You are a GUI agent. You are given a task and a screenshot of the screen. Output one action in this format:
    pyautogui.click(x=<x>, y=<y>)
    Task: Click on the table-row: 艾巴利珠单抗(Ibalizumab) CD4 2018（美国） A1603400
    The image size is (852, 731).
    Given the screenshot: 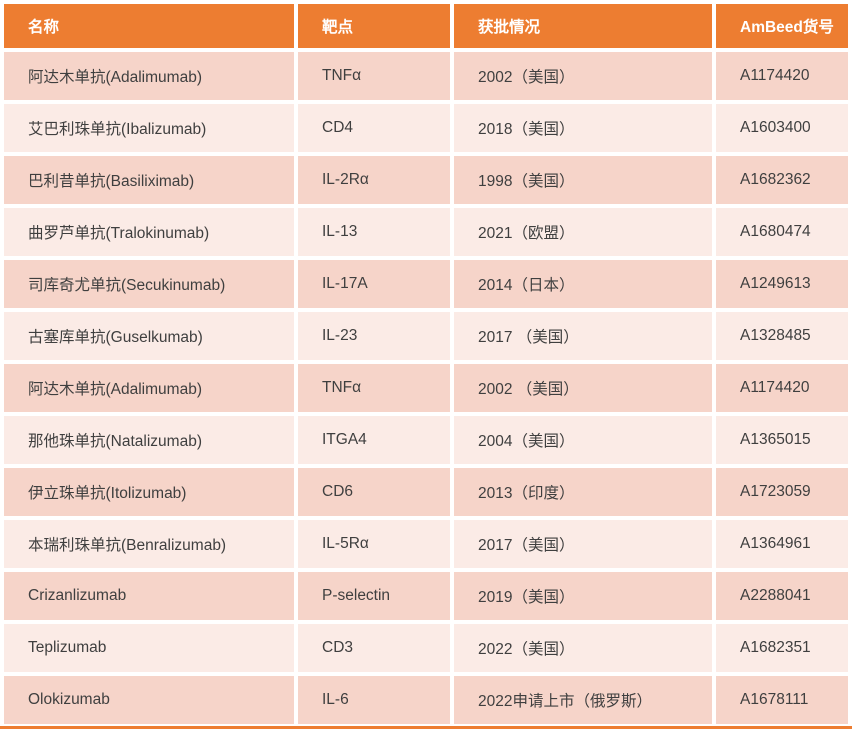 What is the action you would take?
    pyautogui.click(x=426, y=128)
    